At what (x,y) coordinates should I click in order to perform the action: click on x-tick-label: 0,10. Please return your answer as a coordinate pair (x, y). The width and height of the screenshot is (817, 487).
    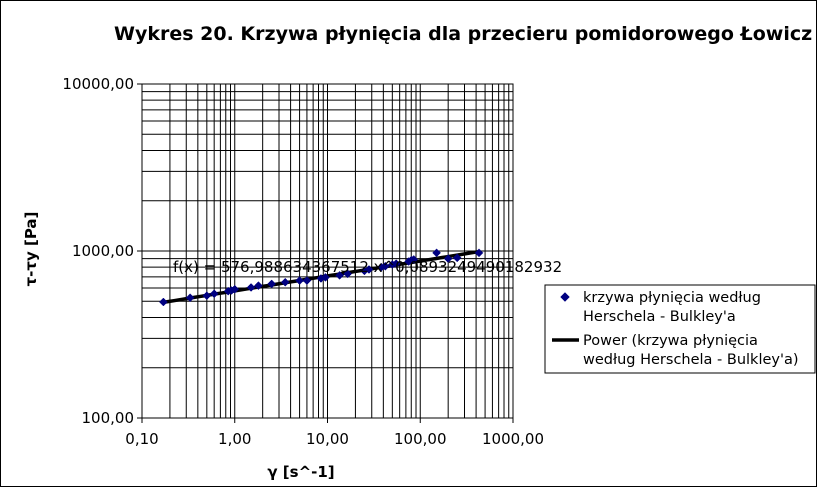
    Looking at the image, I should click on (141, 439).